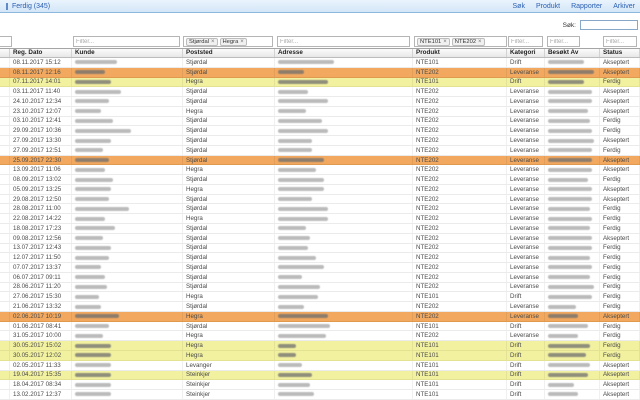  I want to click on col-besokt-av: Besøkt Av, so click(572, 53).